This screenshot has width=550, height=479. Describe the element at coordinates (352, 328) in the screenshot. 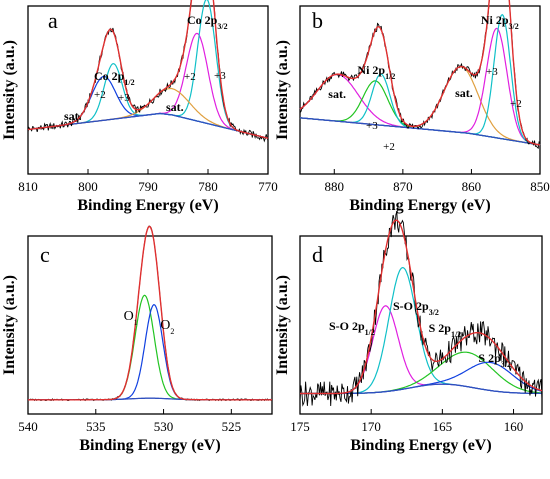

I see `peak-annotation: S-O 2p1/2` at that location.